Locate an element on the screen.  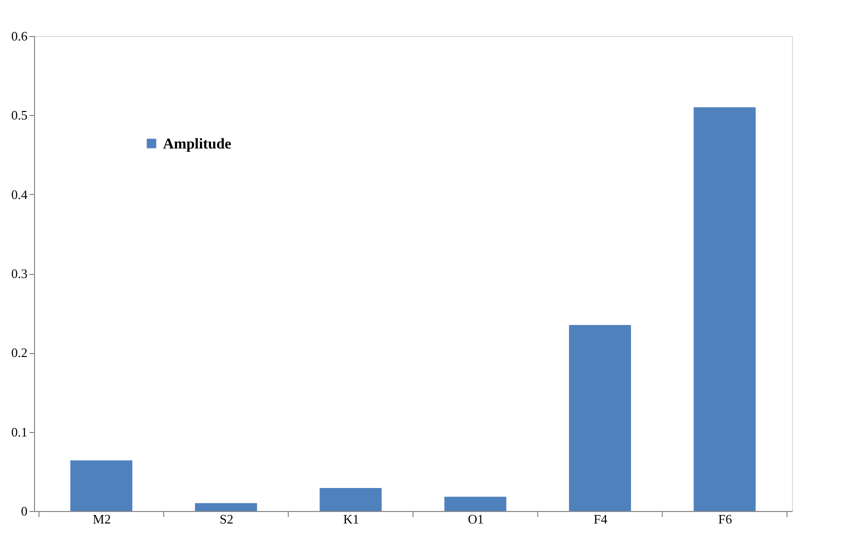
legend-label: Amplitude is located at coordinates (197, 144).